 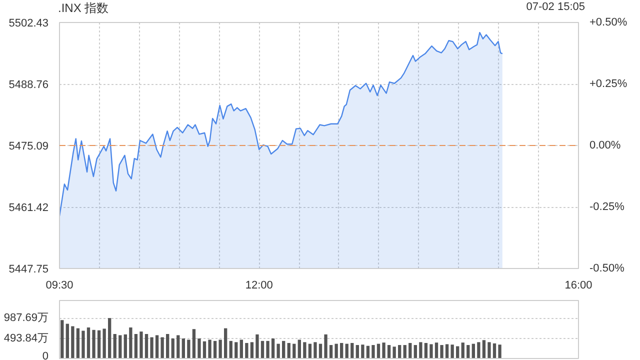 What do you see at coordinates (28, 24) in the screenshot?
I see `y-tick-label: 5502.43` at bounding box center [28, 24].